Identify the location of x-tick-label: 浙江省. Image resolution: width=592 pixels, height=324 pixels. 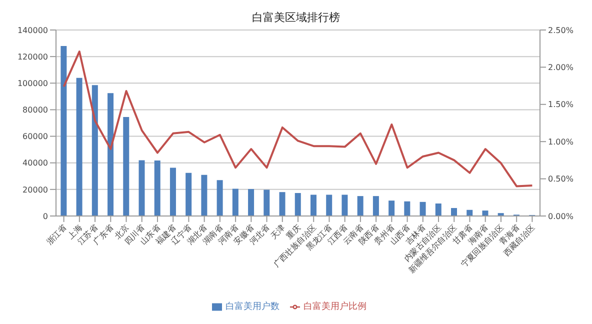
(56, 234).